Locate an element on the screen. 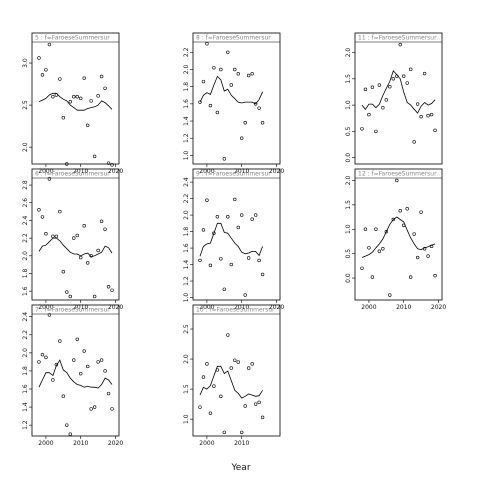 The width and height of the screenshot is (480, 484). y-tick-label: 2.5 is located at coordinates (186, 329).